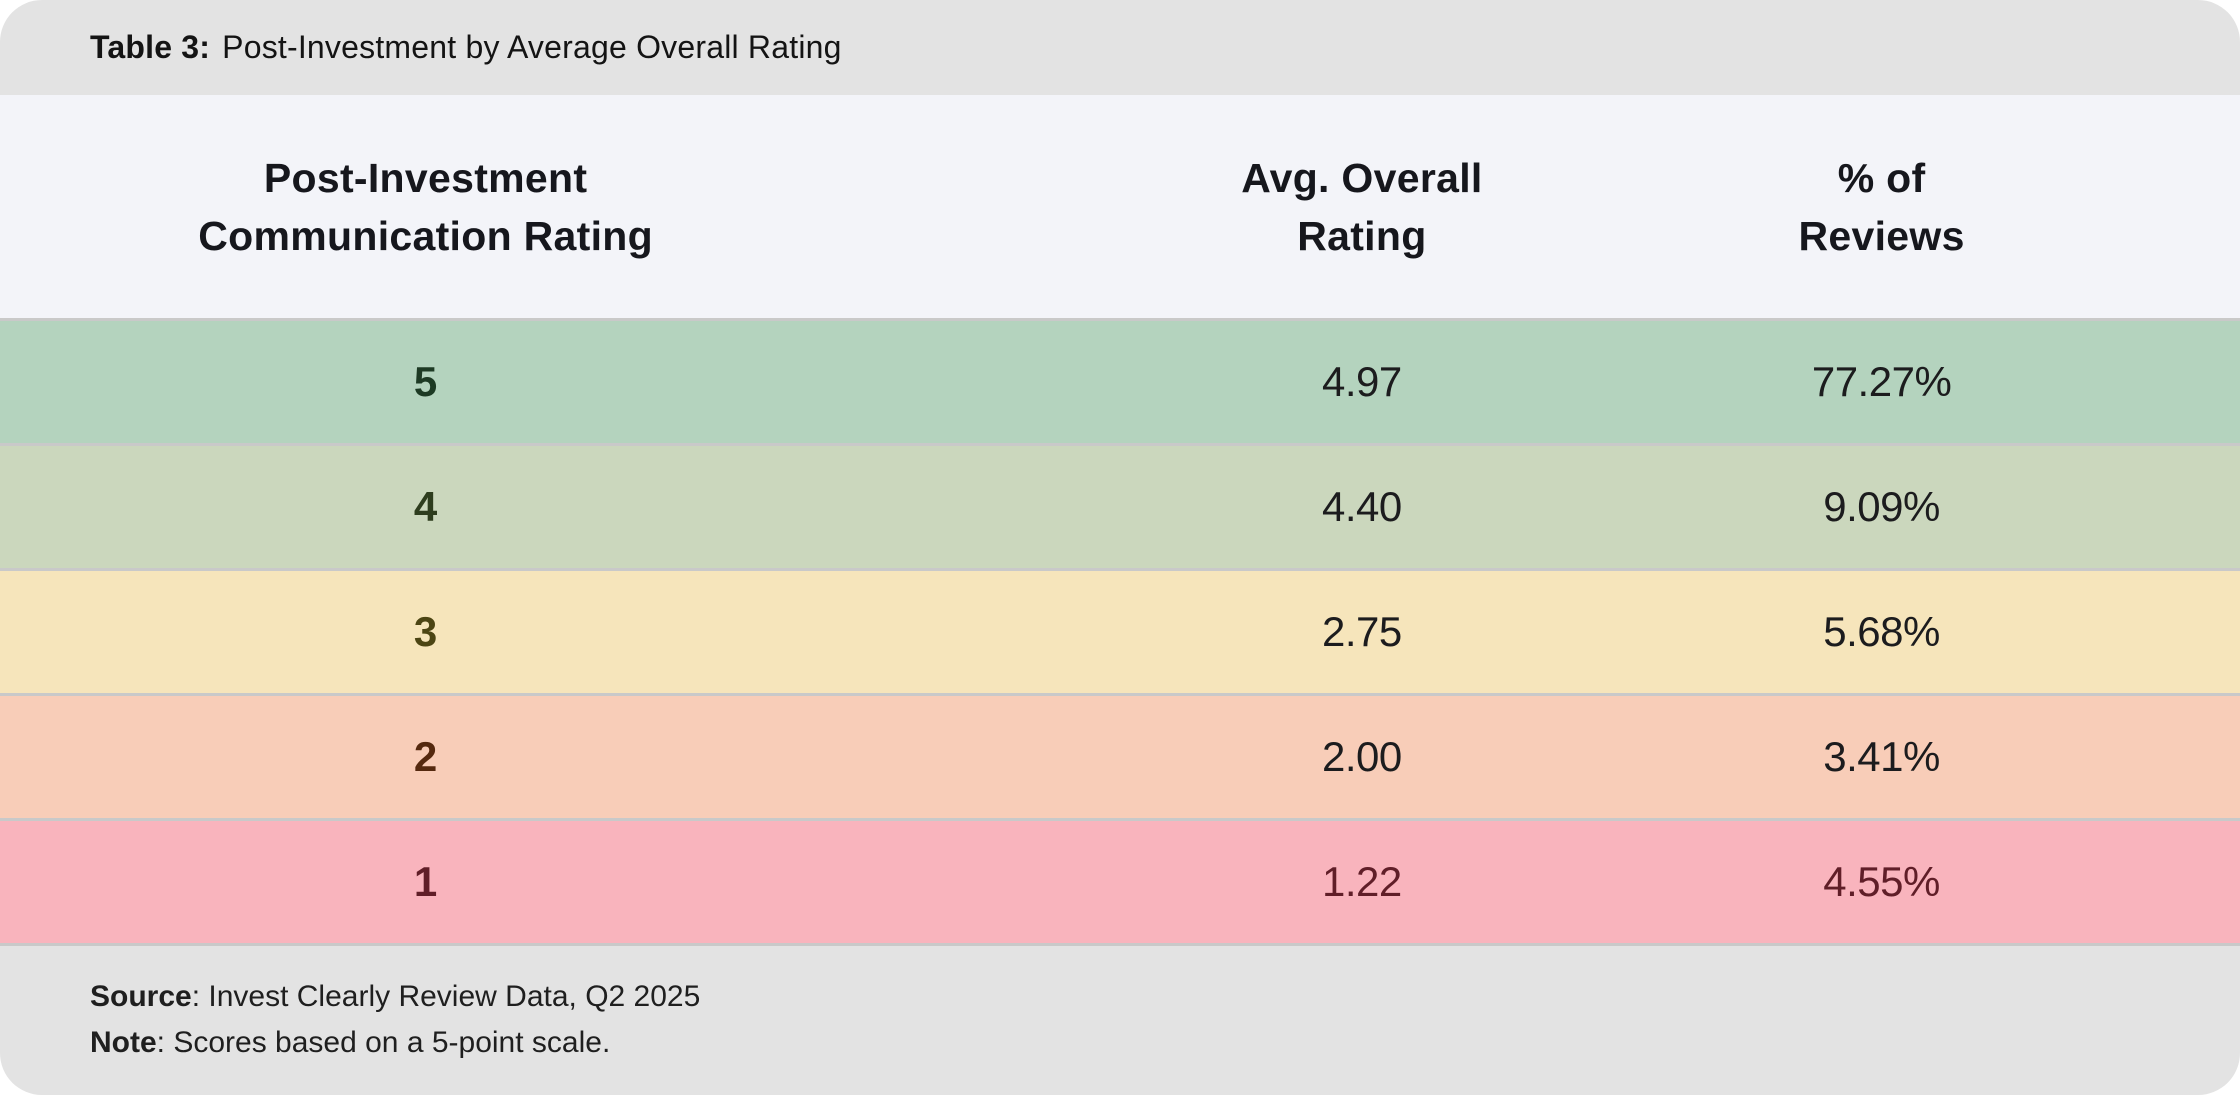  Describe the element at coordinates (1881, 381) in the screenshot. I see `pct-of-reviews-cell: 77.27%` at that location.